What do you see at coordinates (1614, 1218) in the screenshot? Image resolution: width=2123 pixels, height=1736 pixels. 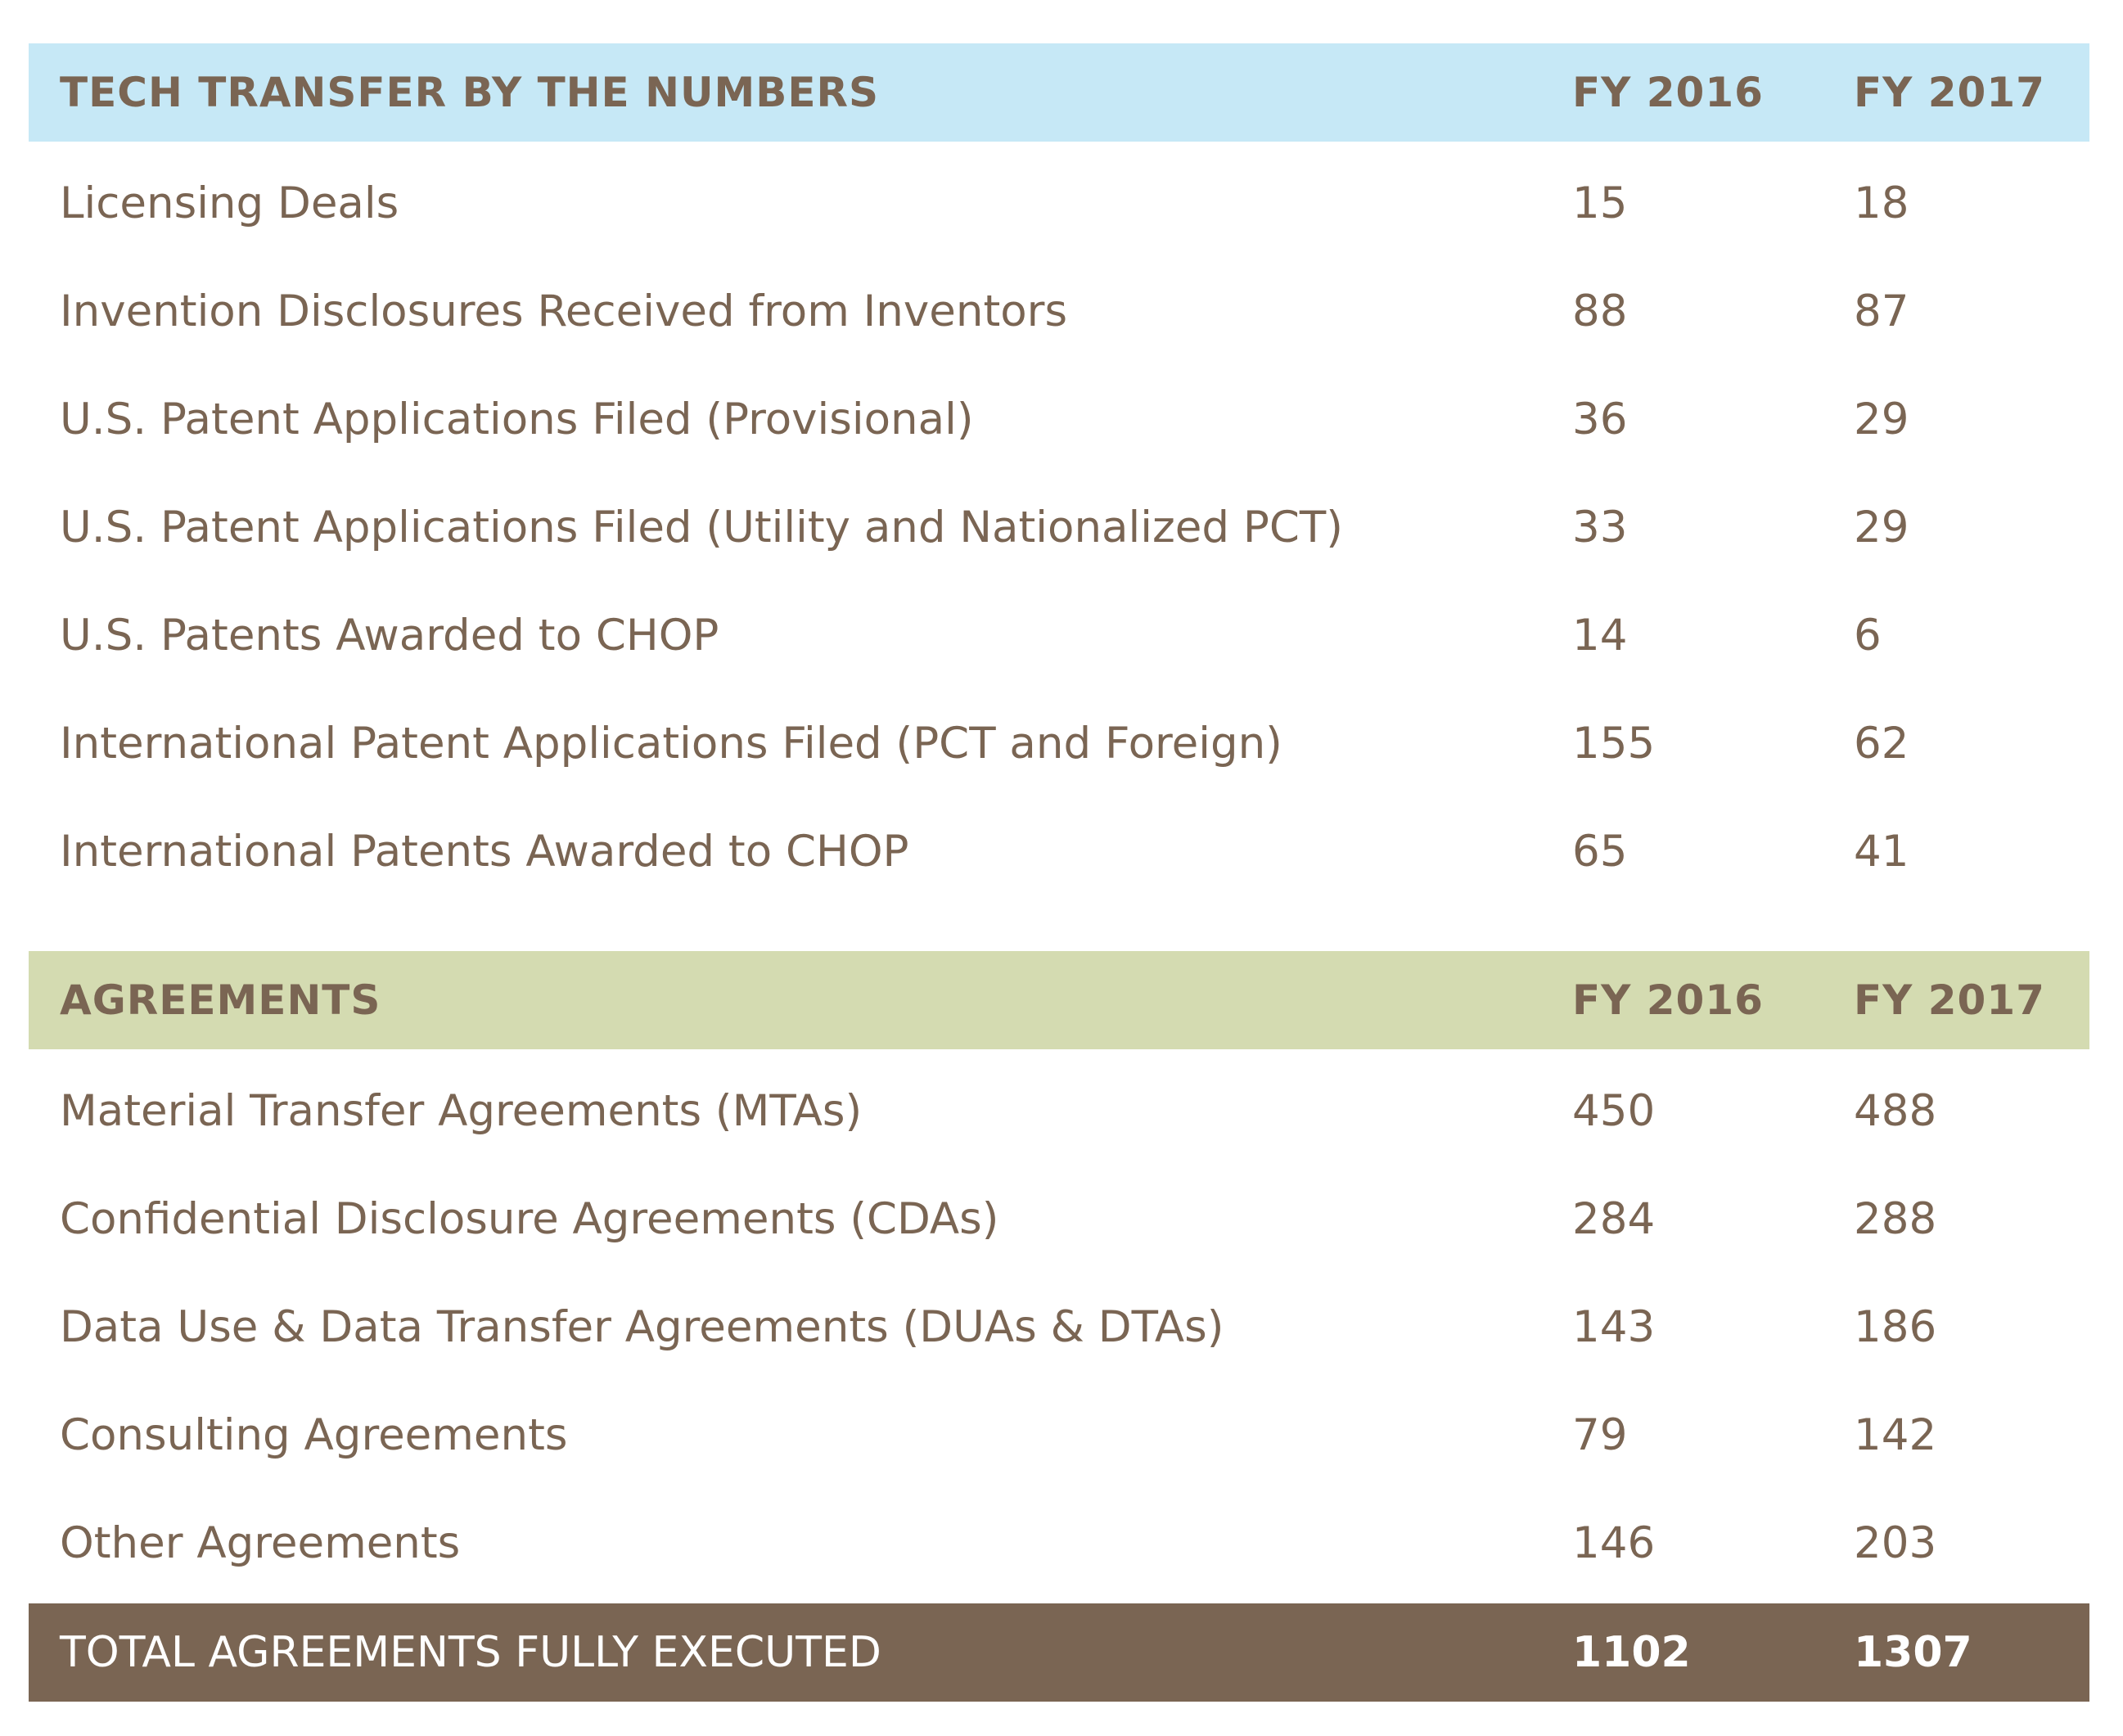 I see `value-fy2016: 284` at bounding box center [1614, 1218].